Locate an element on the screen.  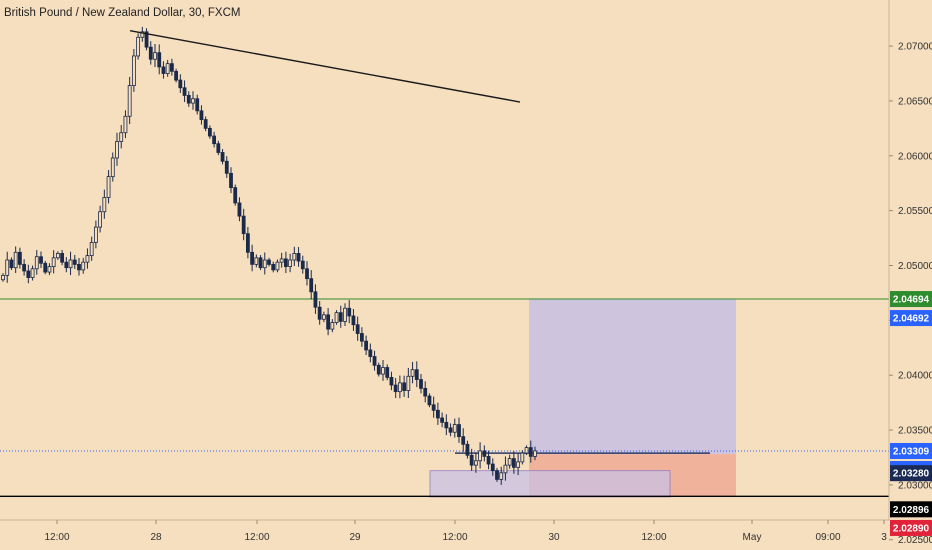
time-axis: 12:00 28 12:00 29 12:00 30 12:00 May 09:00 3 is located at coordinates (465, 531).